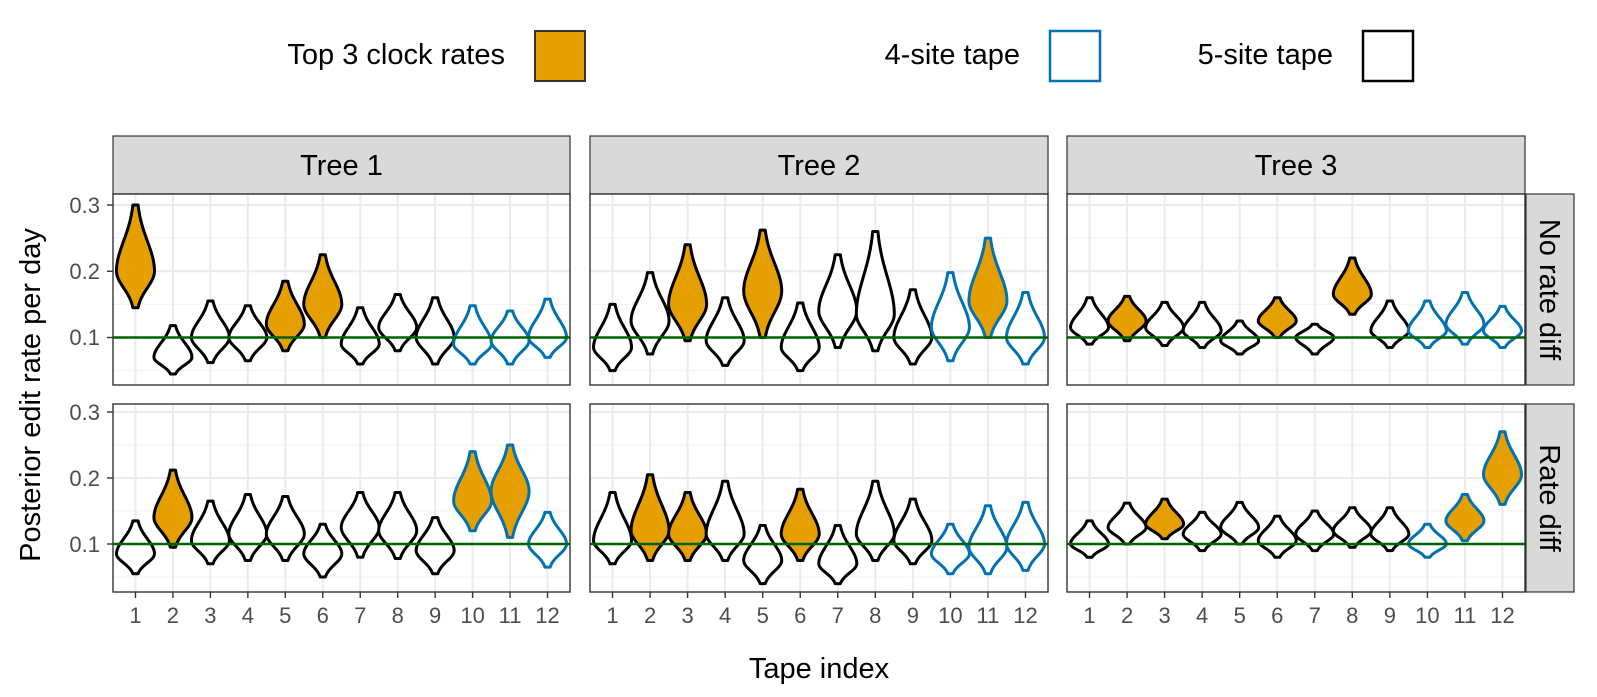 This screenshot has width=1597, height=697. I want to click on column-strips: Tree 1 Tree 2 Tree 3, so click(819, 165).